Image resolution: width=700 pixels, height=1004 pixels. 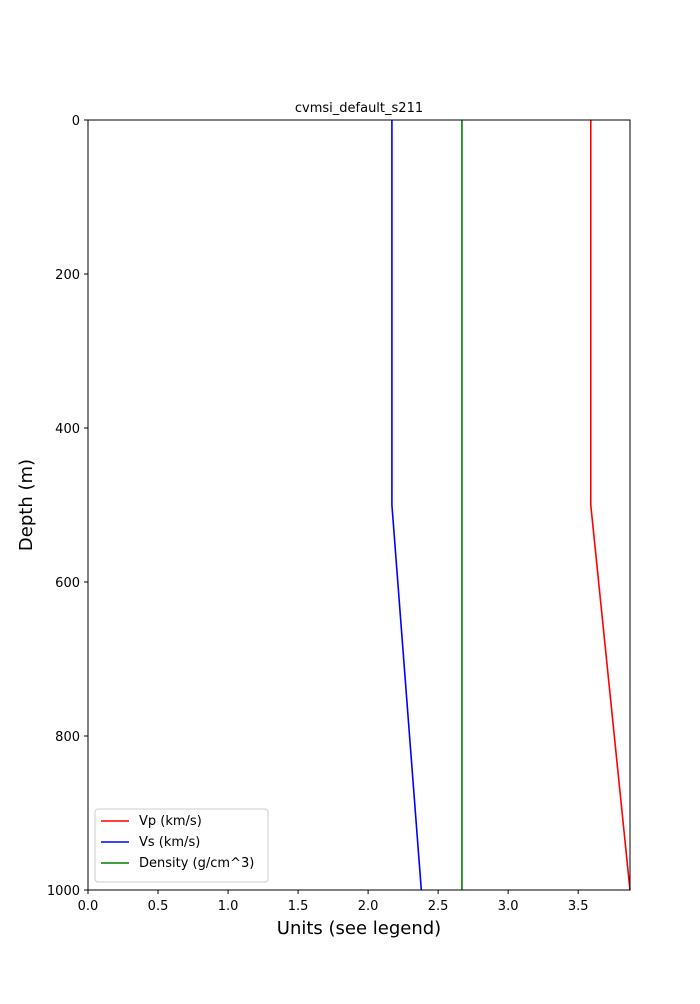 What do you see at coordinates (359, 928) in the screenshot?
I see `x-axis-label: Units (see legend)` at bounding box center [359, 928].